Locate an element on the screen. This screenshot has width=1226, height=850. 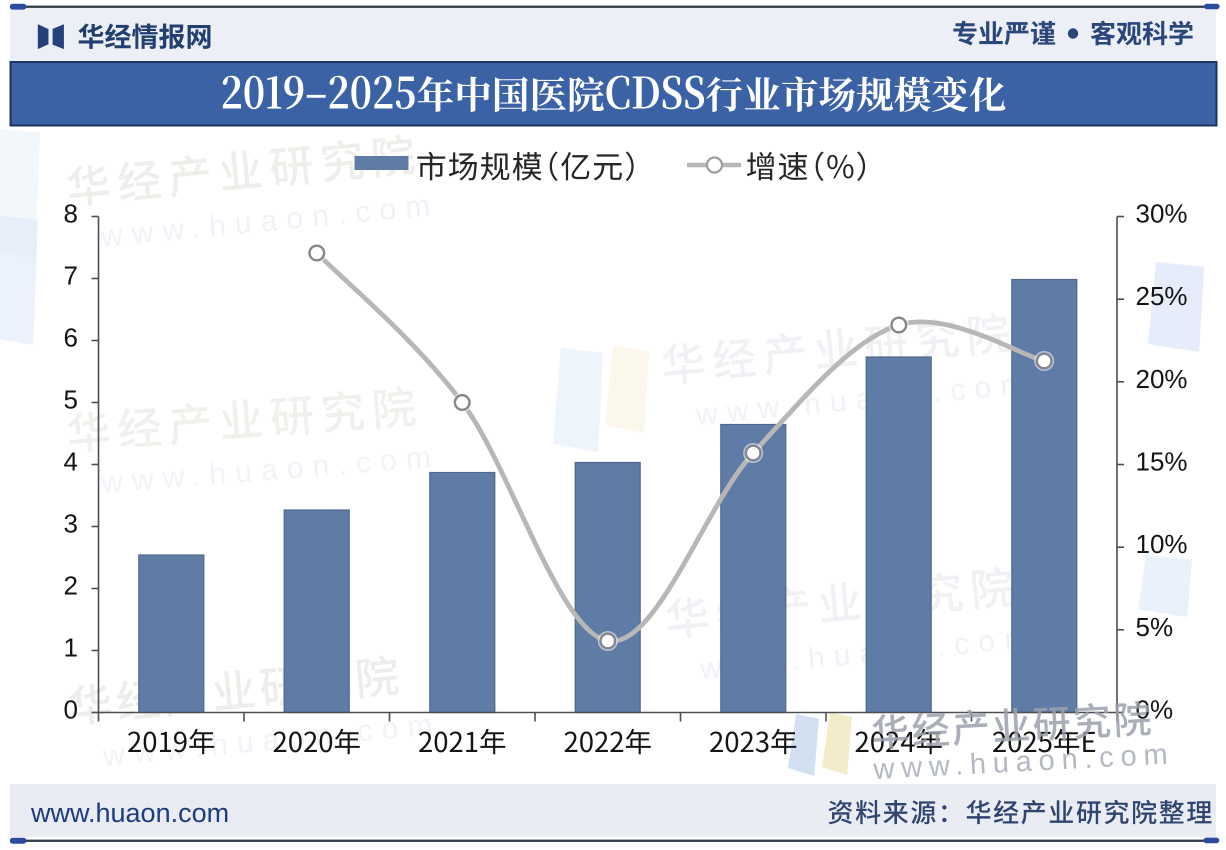
svg-text: 10% is located at coordinates (1162, 544).